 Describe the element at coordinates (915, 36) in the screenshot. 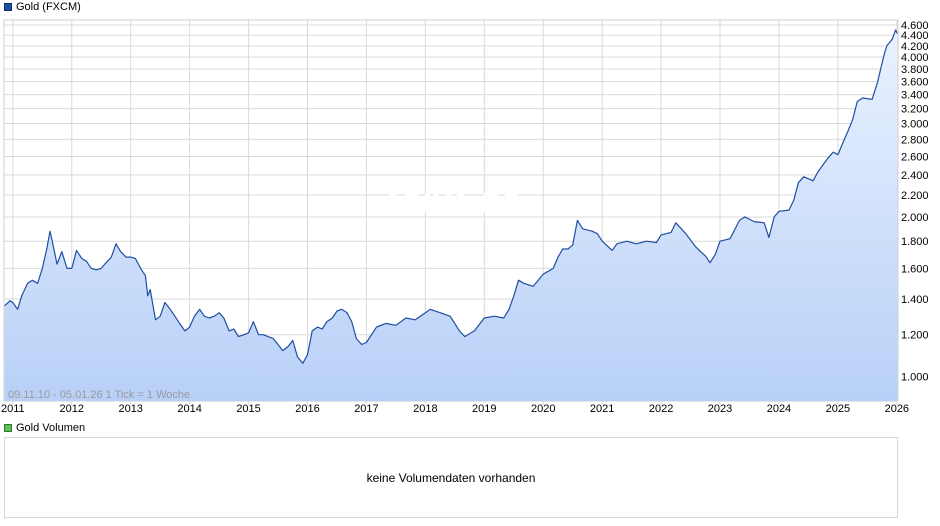

I see `y-tick-label: 4.400` at that location.